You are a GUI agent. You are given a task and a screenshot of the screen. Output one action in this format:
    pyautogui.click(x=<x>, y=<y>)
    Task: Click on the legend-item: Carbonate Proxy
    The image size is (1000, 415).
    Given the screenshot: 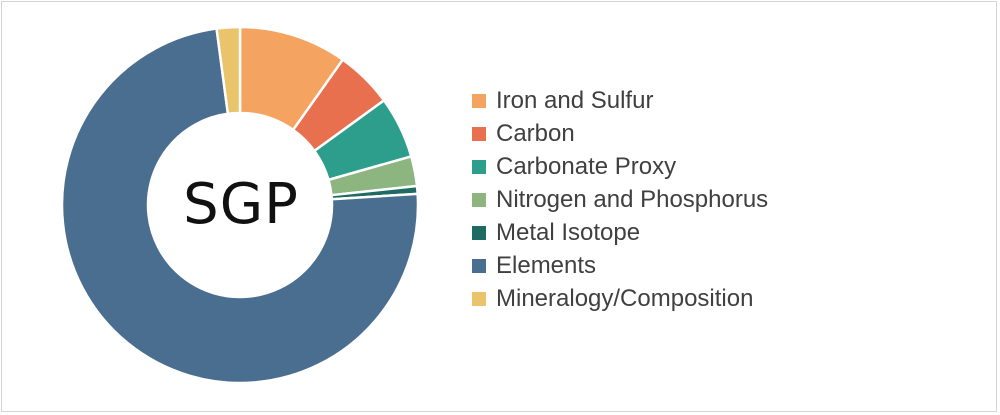 What is the action you would take?
    pyautogui.click(x=620, y=166)
    